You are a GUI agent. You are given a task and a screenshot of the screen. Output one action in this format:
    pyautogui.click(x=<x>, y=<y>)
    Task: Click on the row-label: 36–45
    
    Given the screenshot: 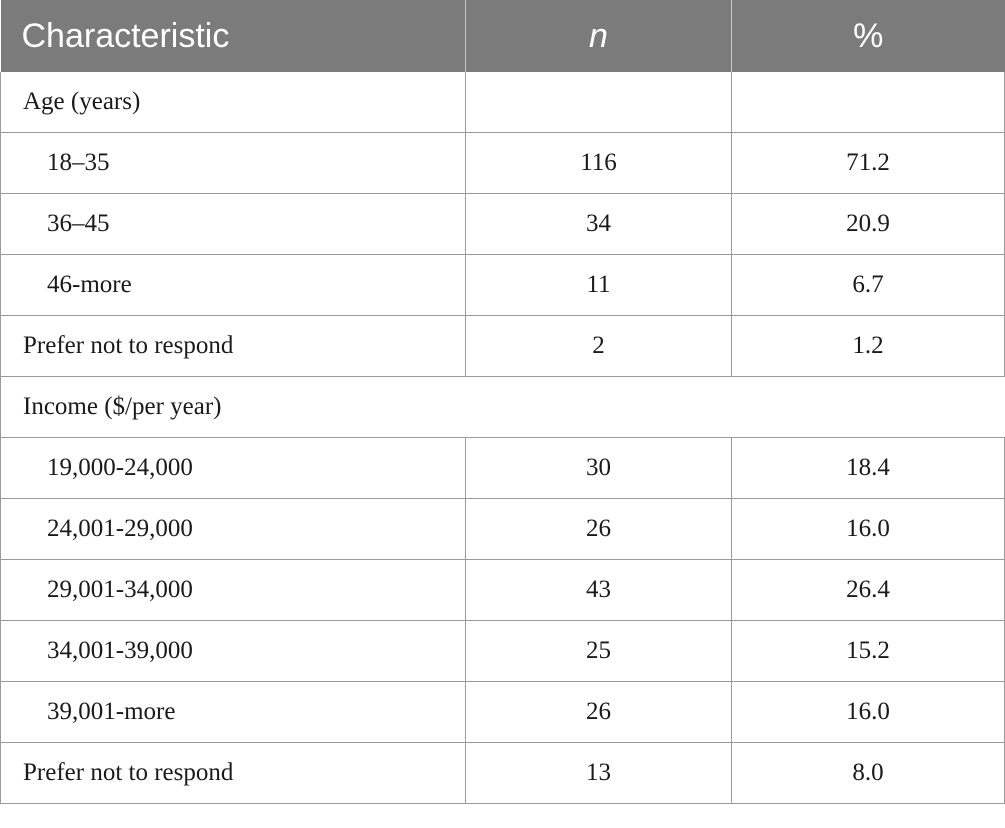 What is the action you would take?
    pyautogui.click(x=233, y=224)
    